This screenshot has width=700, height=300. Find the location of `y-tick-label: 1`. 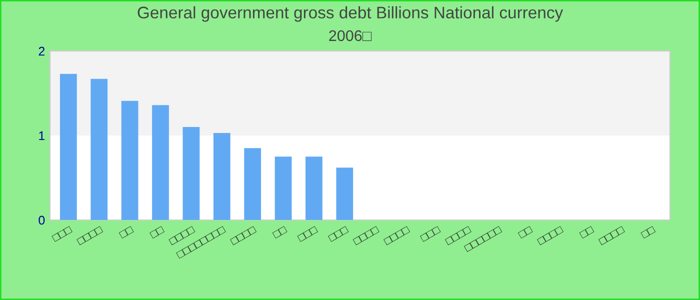

y-tick-label: 1 is located at coordinates (42, 135).